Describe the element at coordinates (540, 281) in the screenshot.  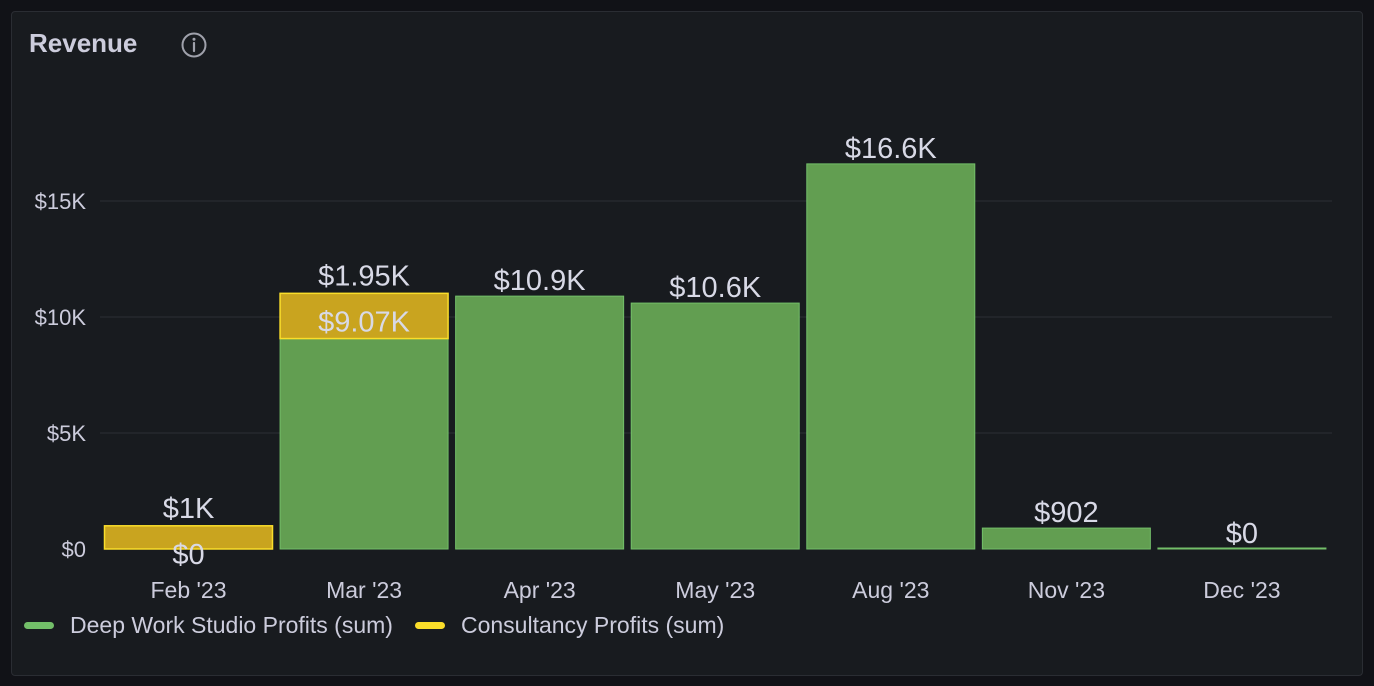
I see `data-label-deep-work: $10.9K` at that location.